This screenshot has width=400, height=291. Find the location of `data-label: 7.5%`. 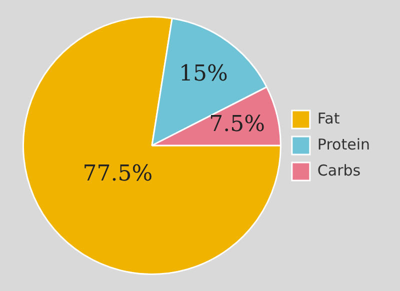

data-label: 7.5% is located at coordinates (237, 124).